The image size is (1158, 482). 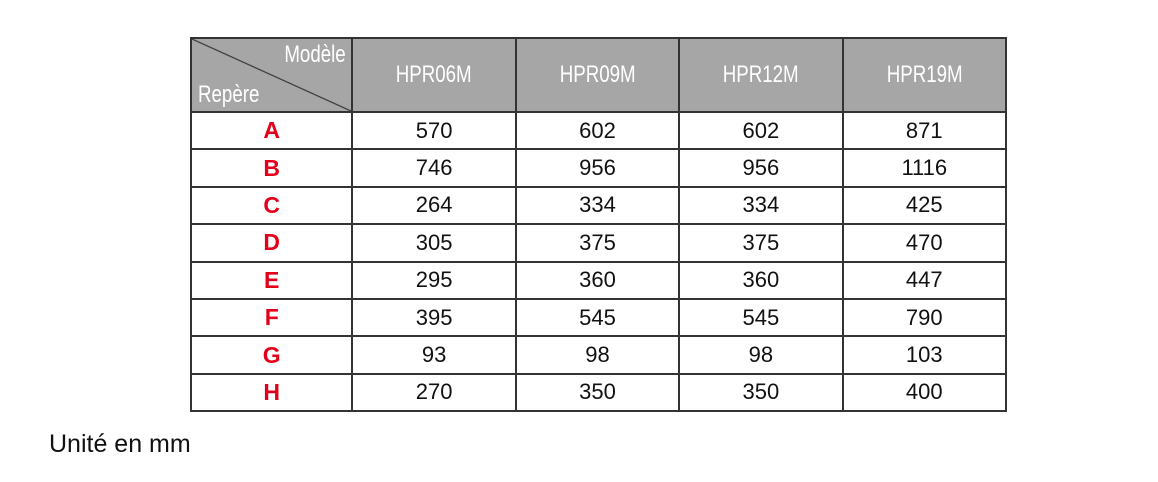 What do you see at coordinates (434, 280) in the screenshot?
I see `table-cell: 295` at bounding box center [434, 280].